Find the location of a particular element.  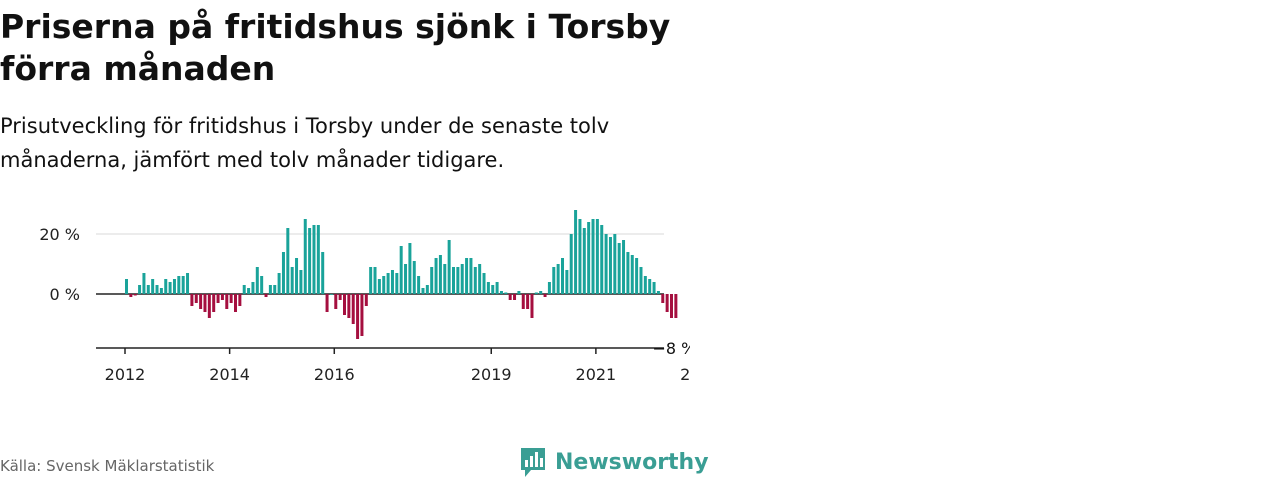

x-tick-label: 2023 is located at coordinates (685, 374).